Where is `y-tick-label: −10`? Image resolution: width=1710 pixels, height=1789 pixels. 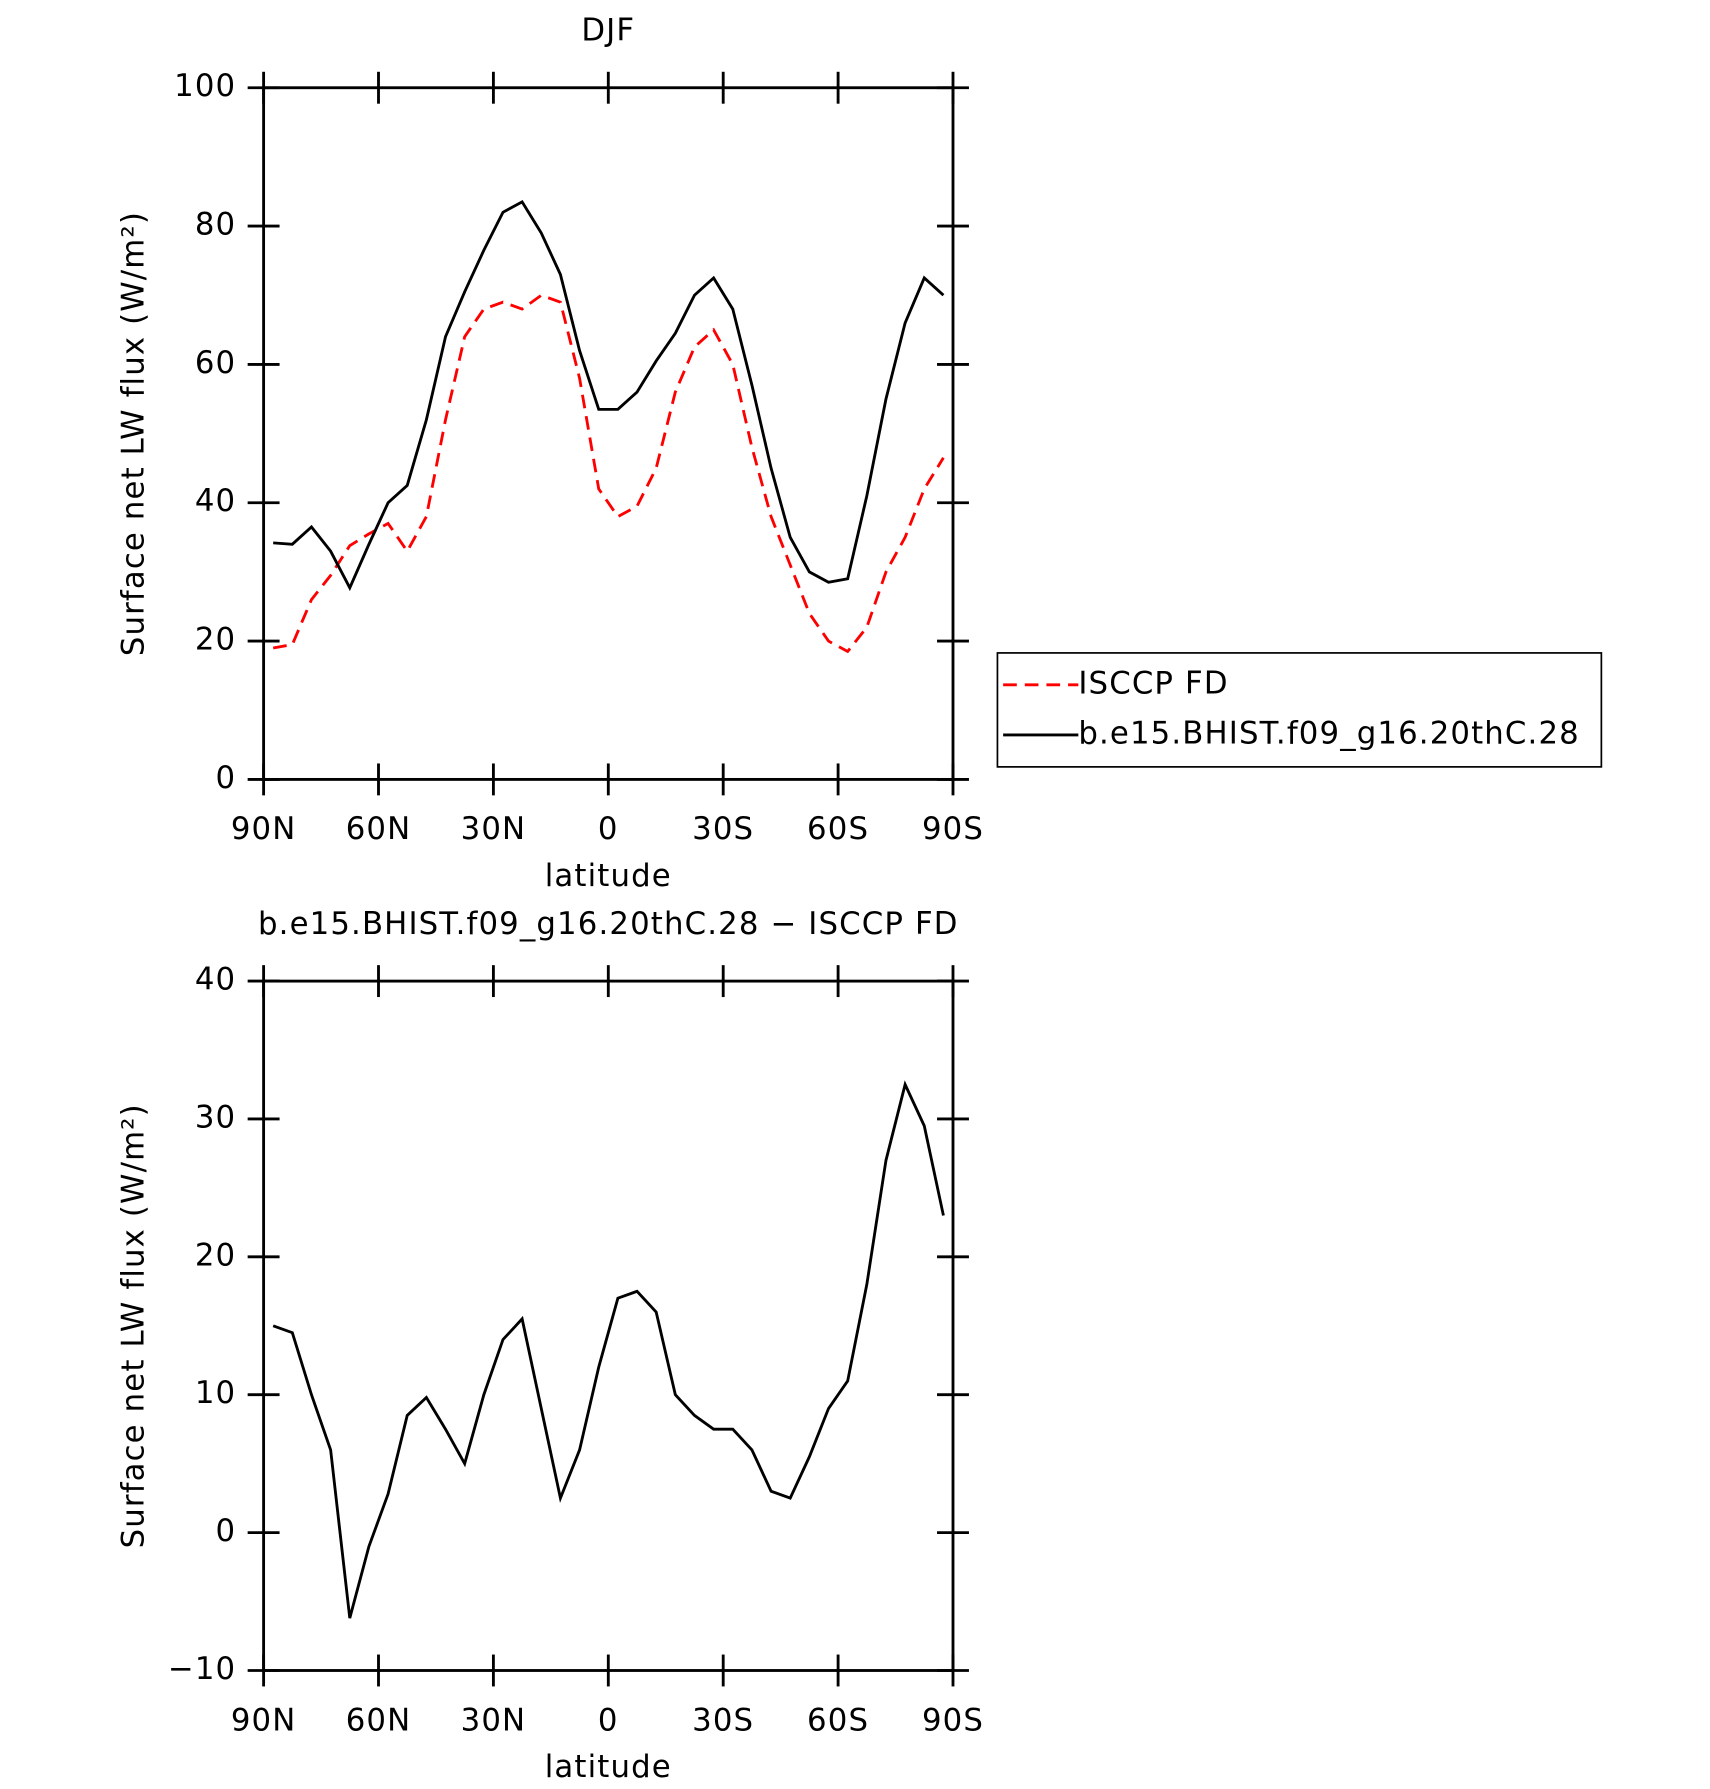
y-tick-label: −10 is located at coordinates (202, 1669).